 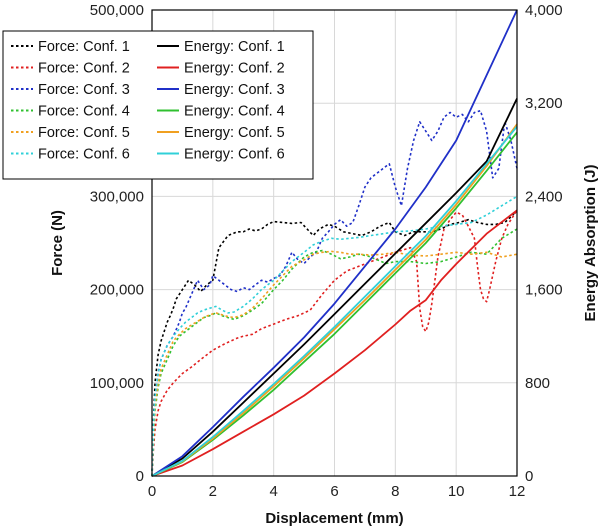 I want to click on x-tick-label: 2, so click(x=213, y=491).